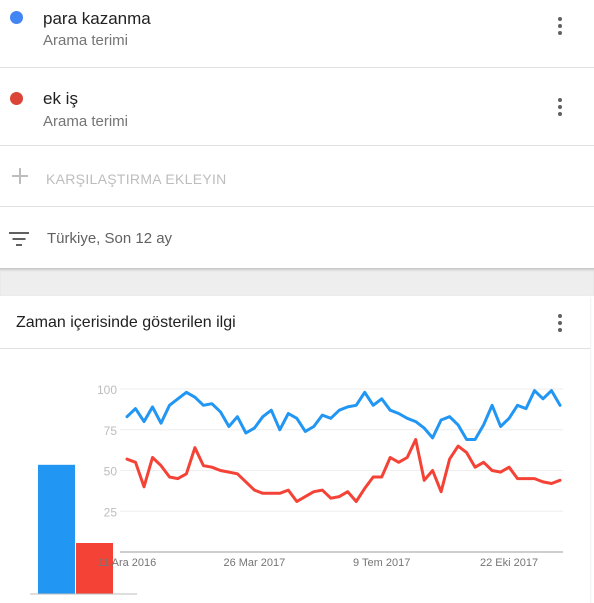 The image size is (594, 603). I want to click on term-name: para kazanma, so click(97, 18).